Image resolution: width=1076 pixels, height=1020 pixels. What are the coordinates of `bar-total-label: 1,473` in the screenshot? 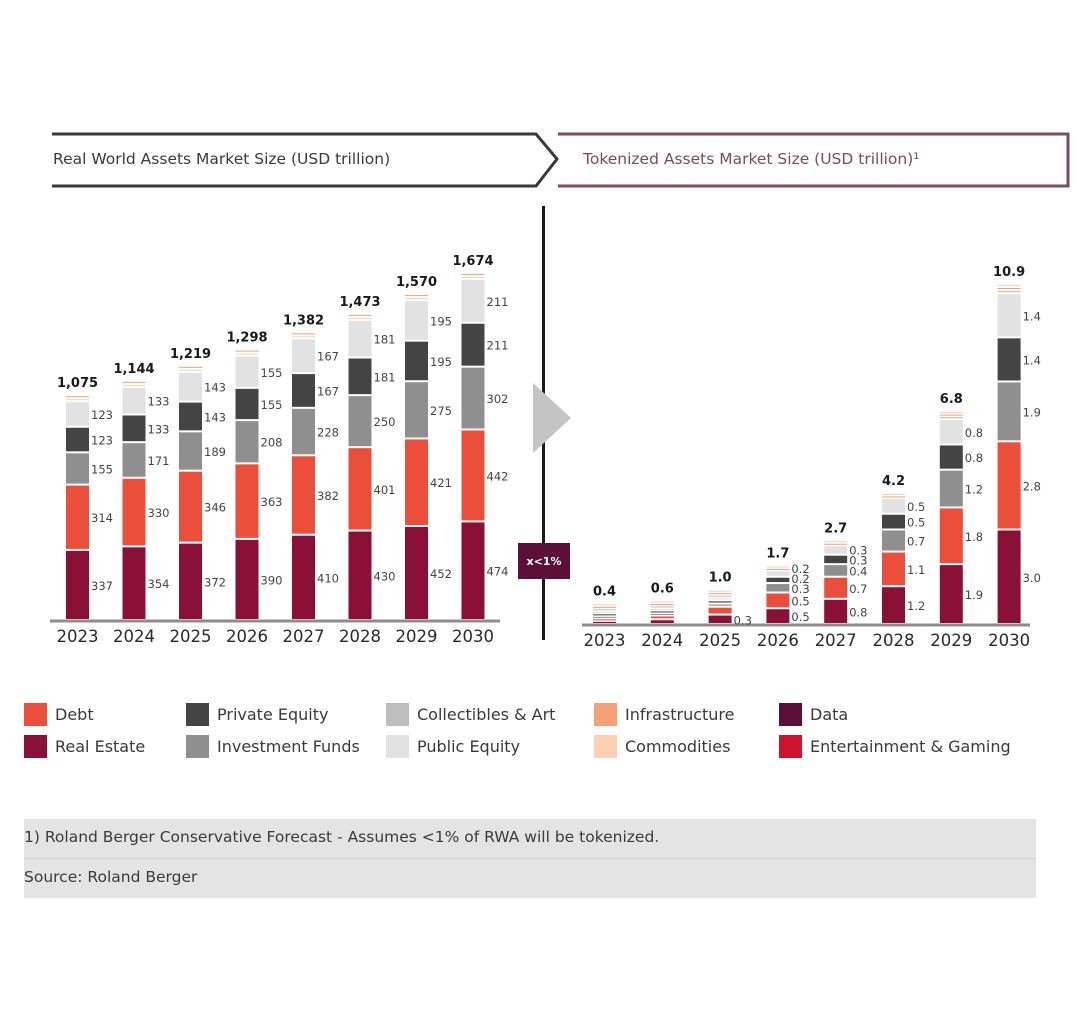 It's located at (359, 302).